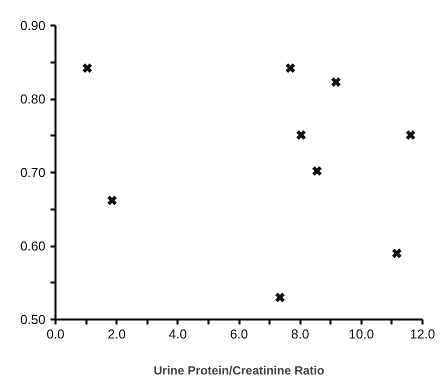  Describe the element at coordinates (423, 334) in the screenshot. I see `x-tick-label: 12.0` at that location.